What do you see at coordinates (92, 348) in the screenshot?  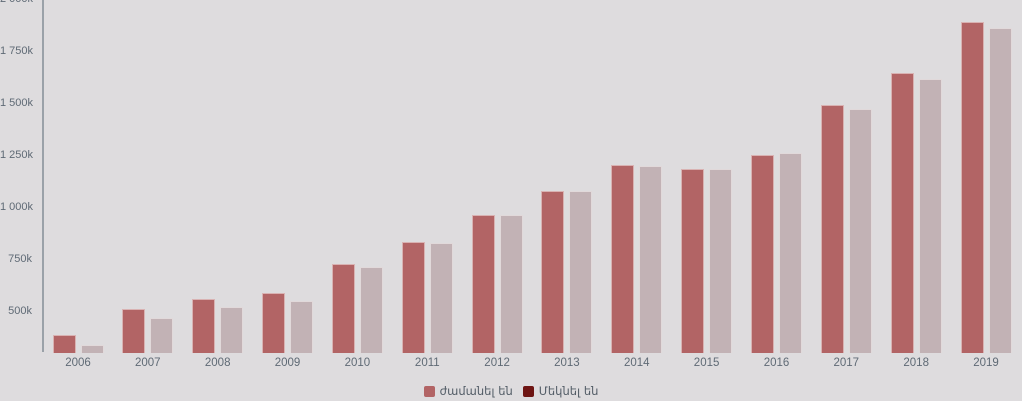 I see `bar-departed-2006` at bounding box center [92, 348].